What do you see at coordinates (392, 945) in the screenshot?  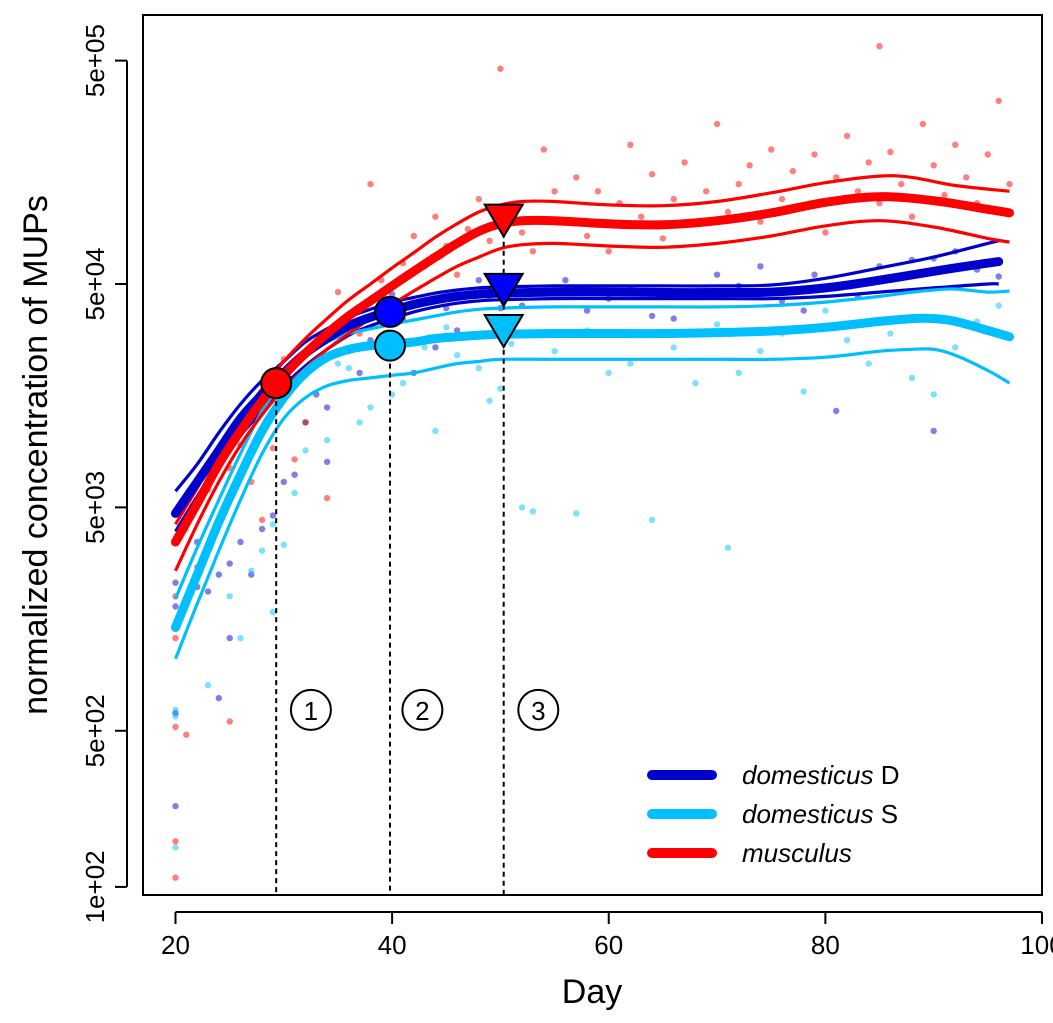 I see `x-tick-label: 40` at bounding box center [392, 945].